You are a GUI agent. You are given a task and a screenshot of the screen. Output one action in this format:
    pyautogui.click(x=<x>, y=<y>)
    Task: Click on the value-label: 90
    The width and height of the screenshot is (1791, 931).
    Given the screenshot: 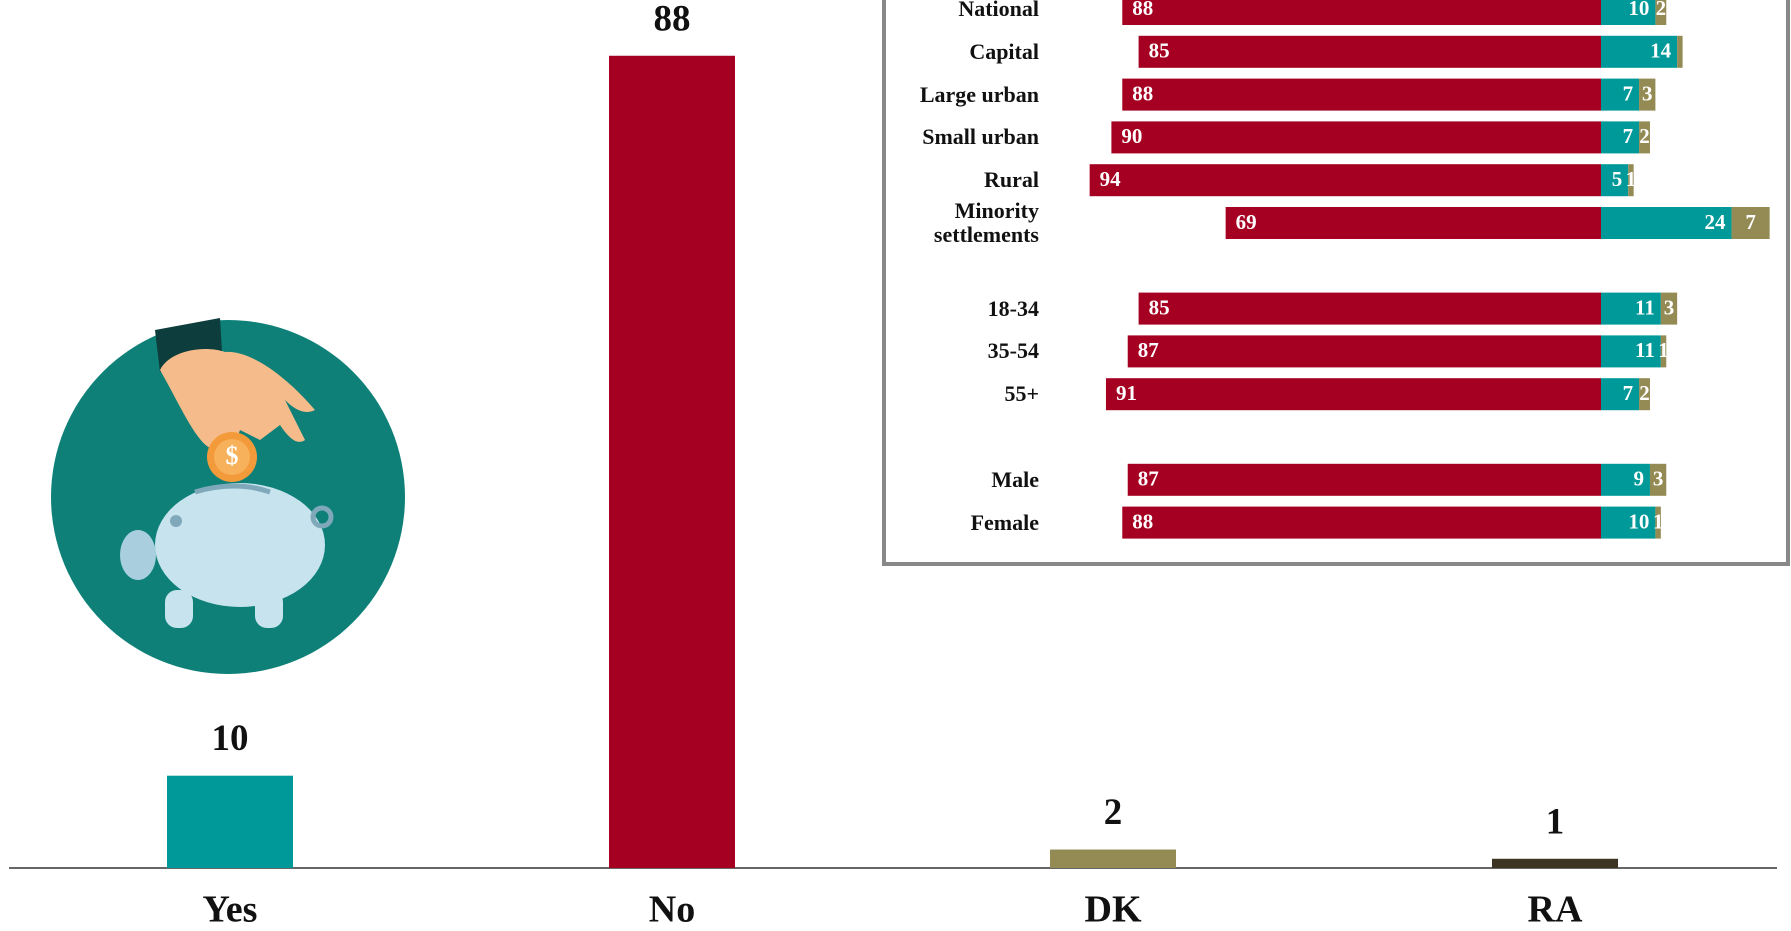 What is the action you would take?
    pyautogui.click(x=1131, y=136)
    